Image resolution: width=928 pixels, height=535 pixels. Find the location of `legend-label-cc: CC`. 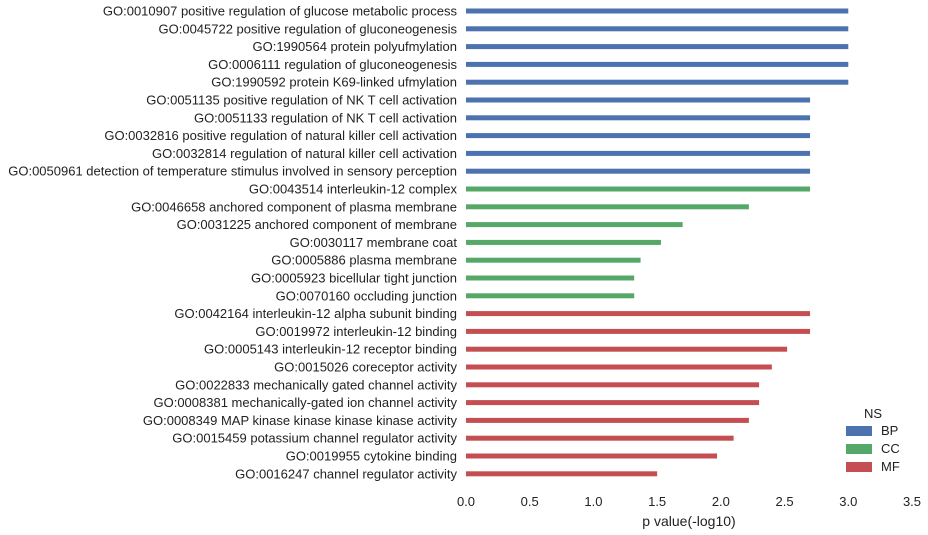

legend-label-cc: CC is located at coordinates (890, 448).